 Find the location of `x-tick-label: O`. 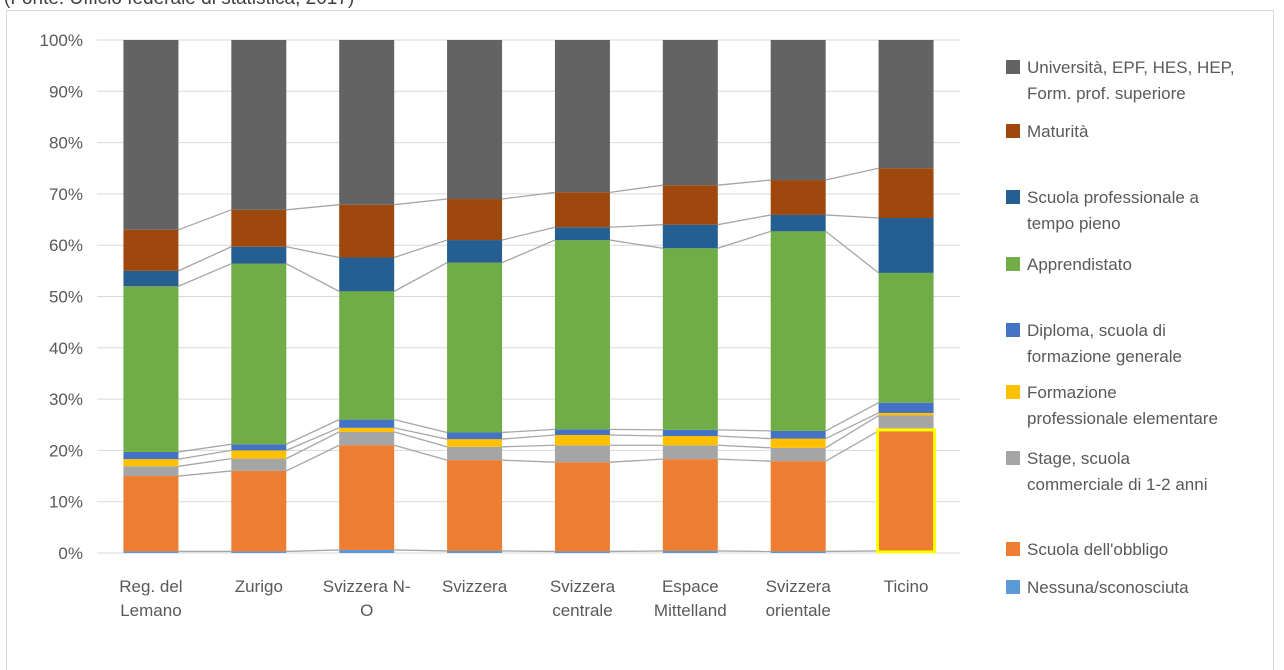

x-tick-label: O is located at coordinates (366, 610).